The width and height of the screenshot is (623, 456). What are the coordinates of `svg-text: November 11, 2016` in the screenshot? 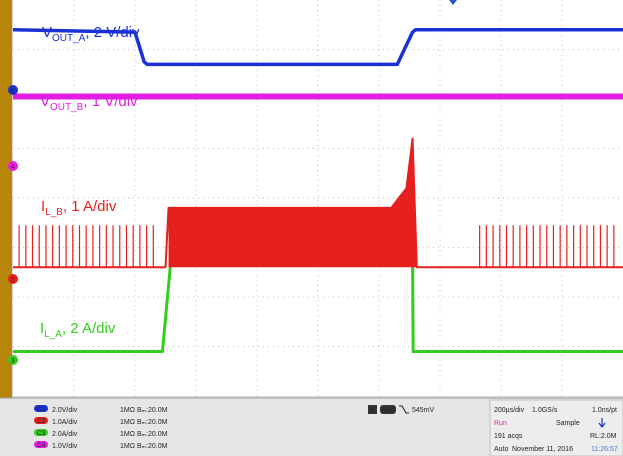 It's located at (542, 449).